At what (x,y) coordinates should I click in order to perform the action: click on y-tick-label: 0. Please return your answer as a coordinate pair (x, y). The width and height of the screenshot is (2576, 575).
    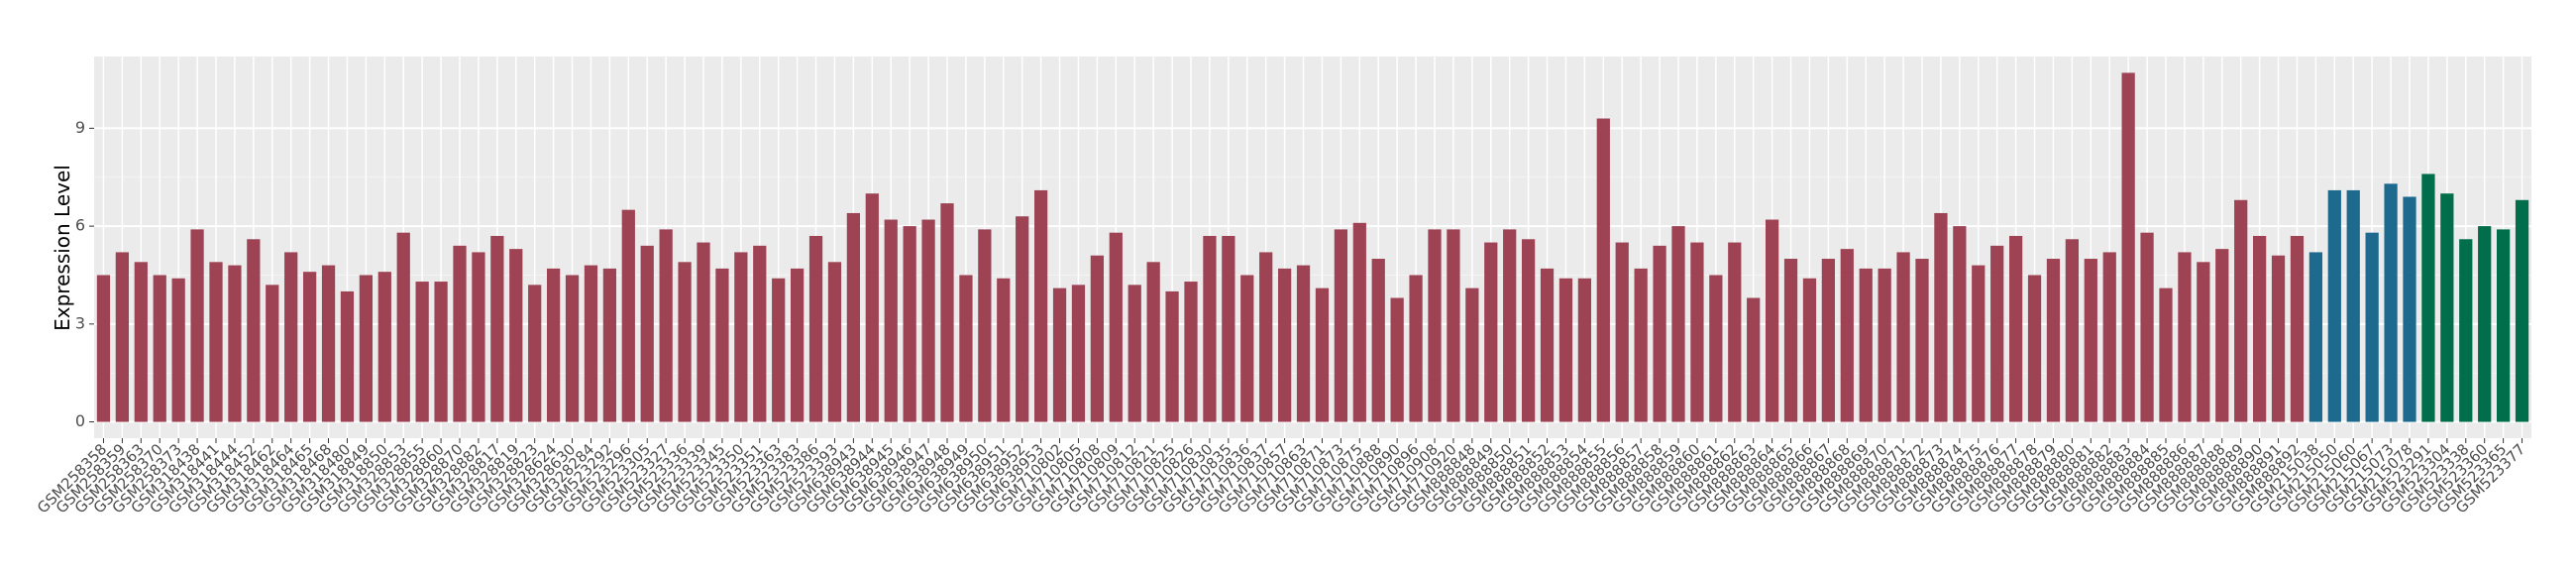
    Looking at the image, I should click on (80, 420).